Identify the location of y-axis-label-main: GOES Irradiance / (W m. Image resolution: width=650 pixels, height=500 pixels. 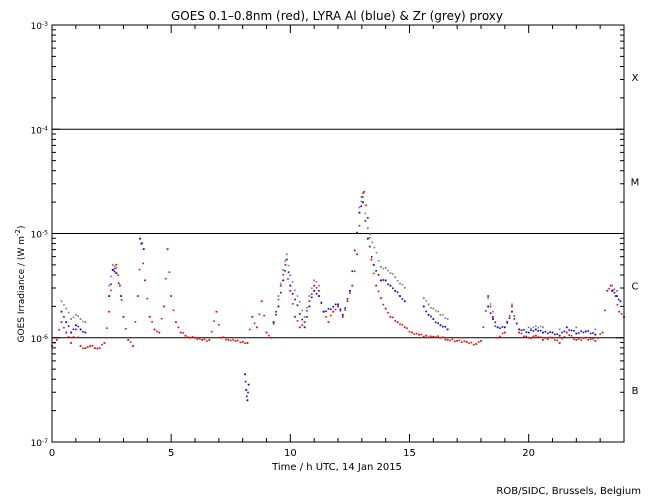
(22, 289).